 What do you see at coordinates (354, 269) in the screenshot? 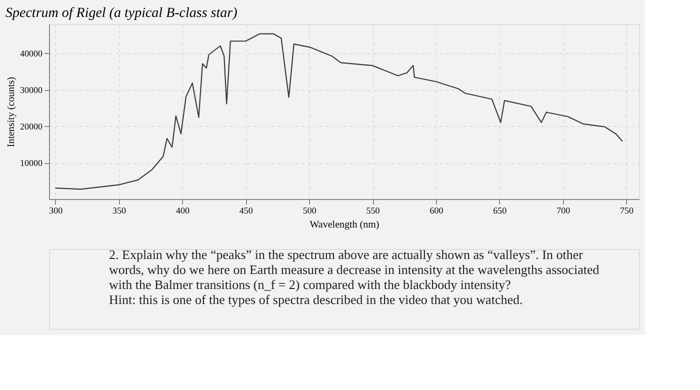
I see `text: 2. Explain why the “peaks” in the spectrum above are actually shown as “valleys”. In other words, why do we here on Earth measure a decrease in intensity at the wavelengths associated with the Balmer transitions (n_f = 2) compared with the blackbody intensity?` at bounding box center [354, 269].